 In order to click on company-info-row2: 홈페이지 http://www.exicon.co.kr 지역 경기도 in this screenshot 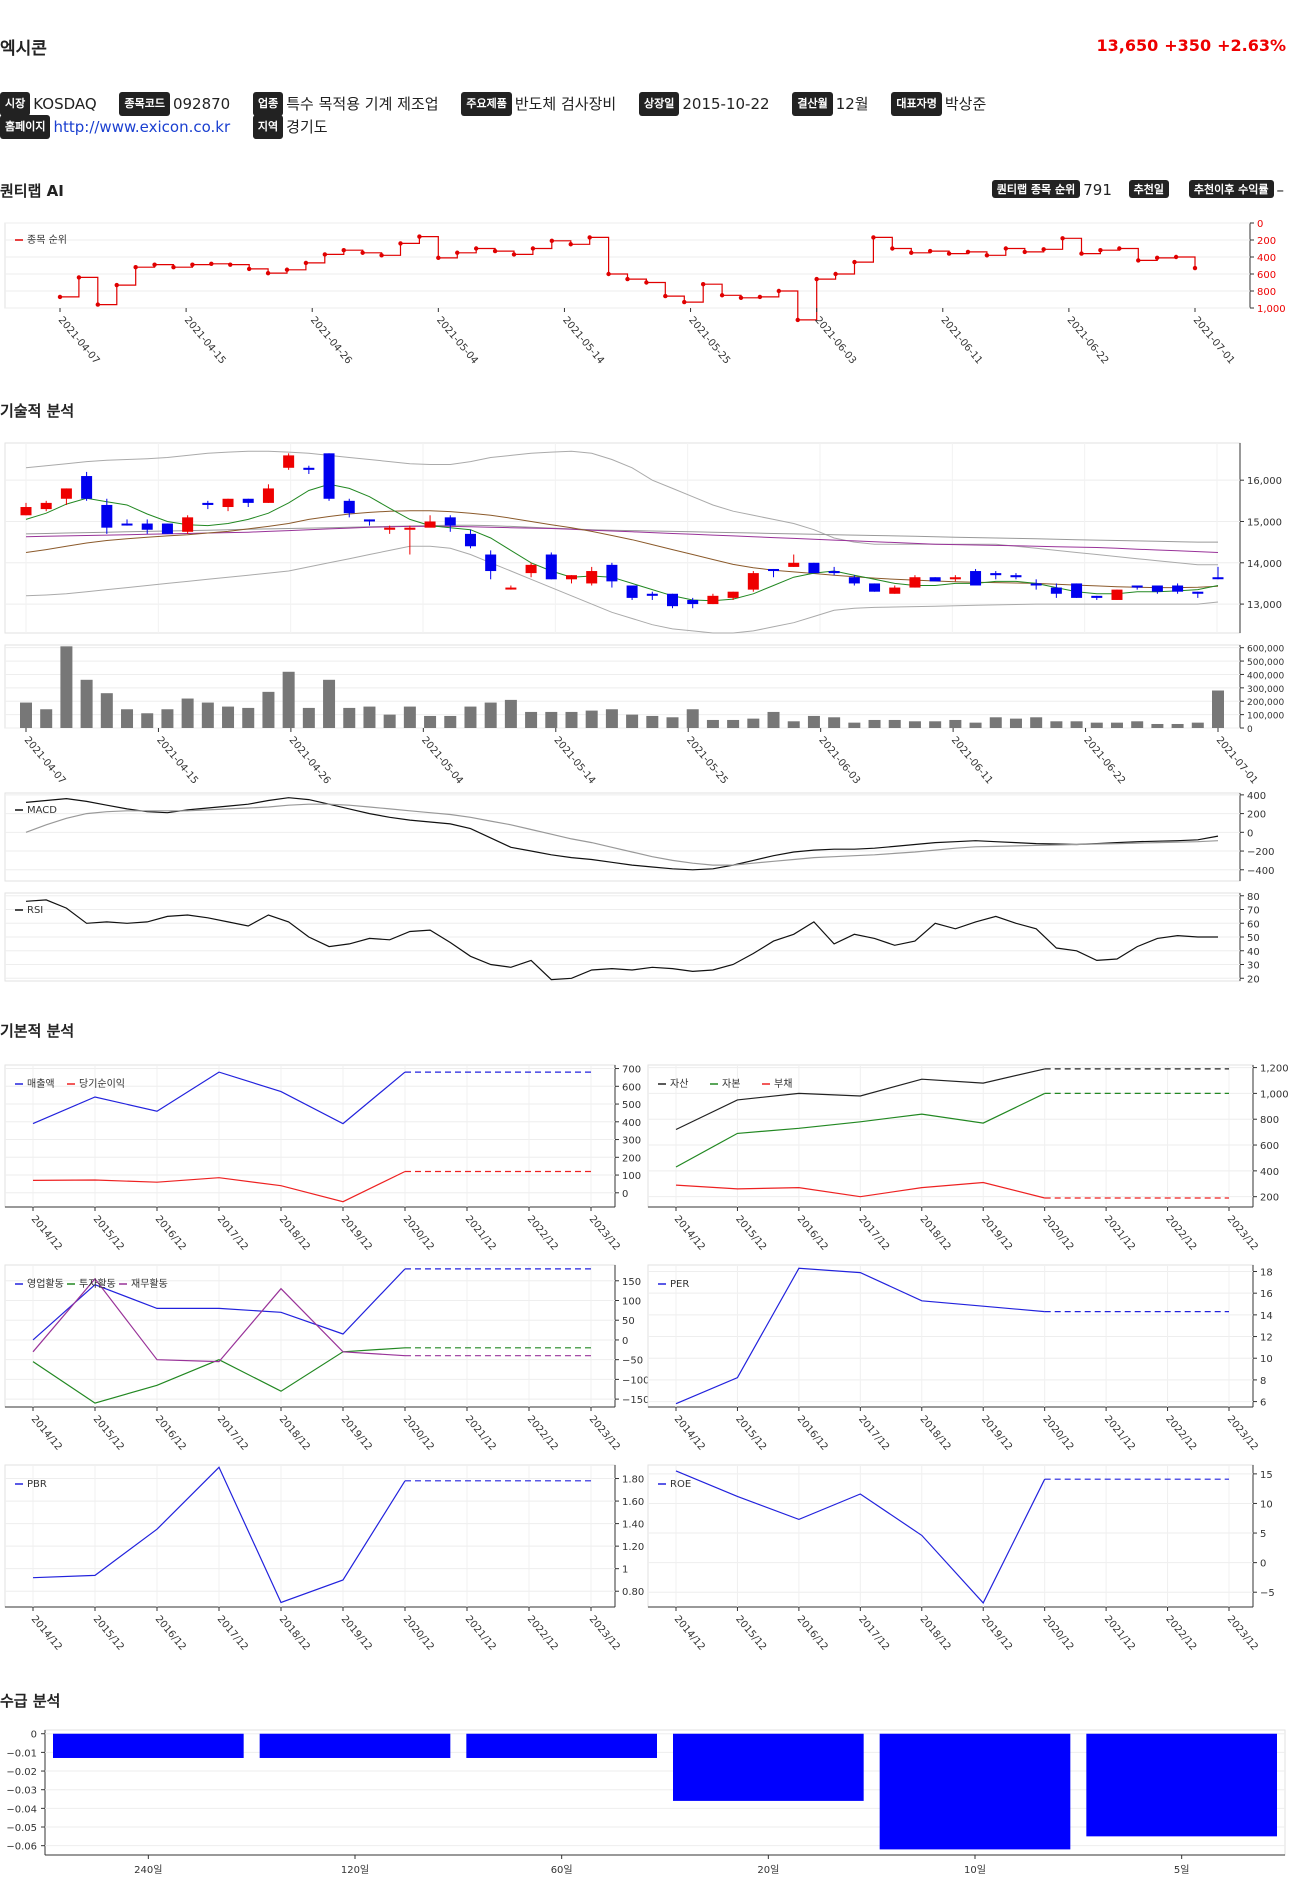, I will do `click(173, 127)`.